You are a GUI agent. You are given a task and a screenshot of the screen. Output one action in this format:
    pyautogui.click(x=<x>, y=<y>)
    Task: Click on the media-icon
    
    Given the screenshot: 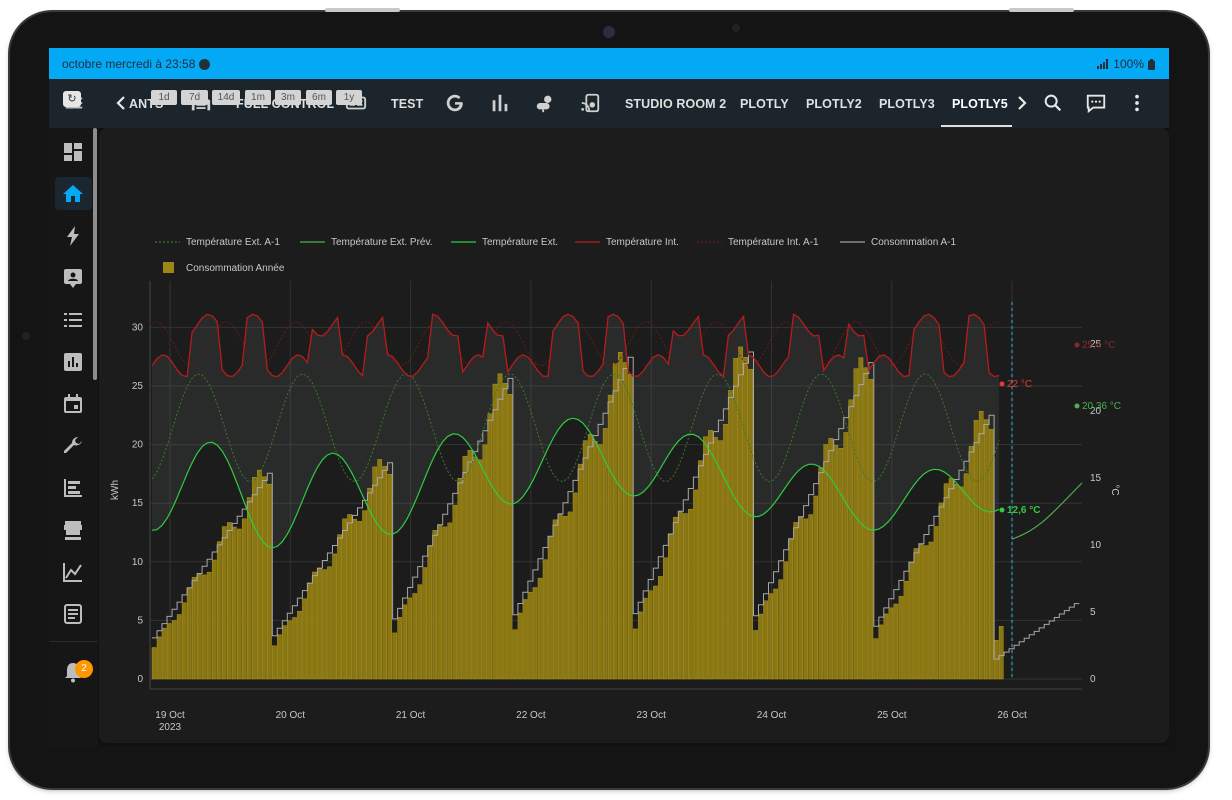 What is the action you would take?
    pyautogui.click(x=590, y=103)
    